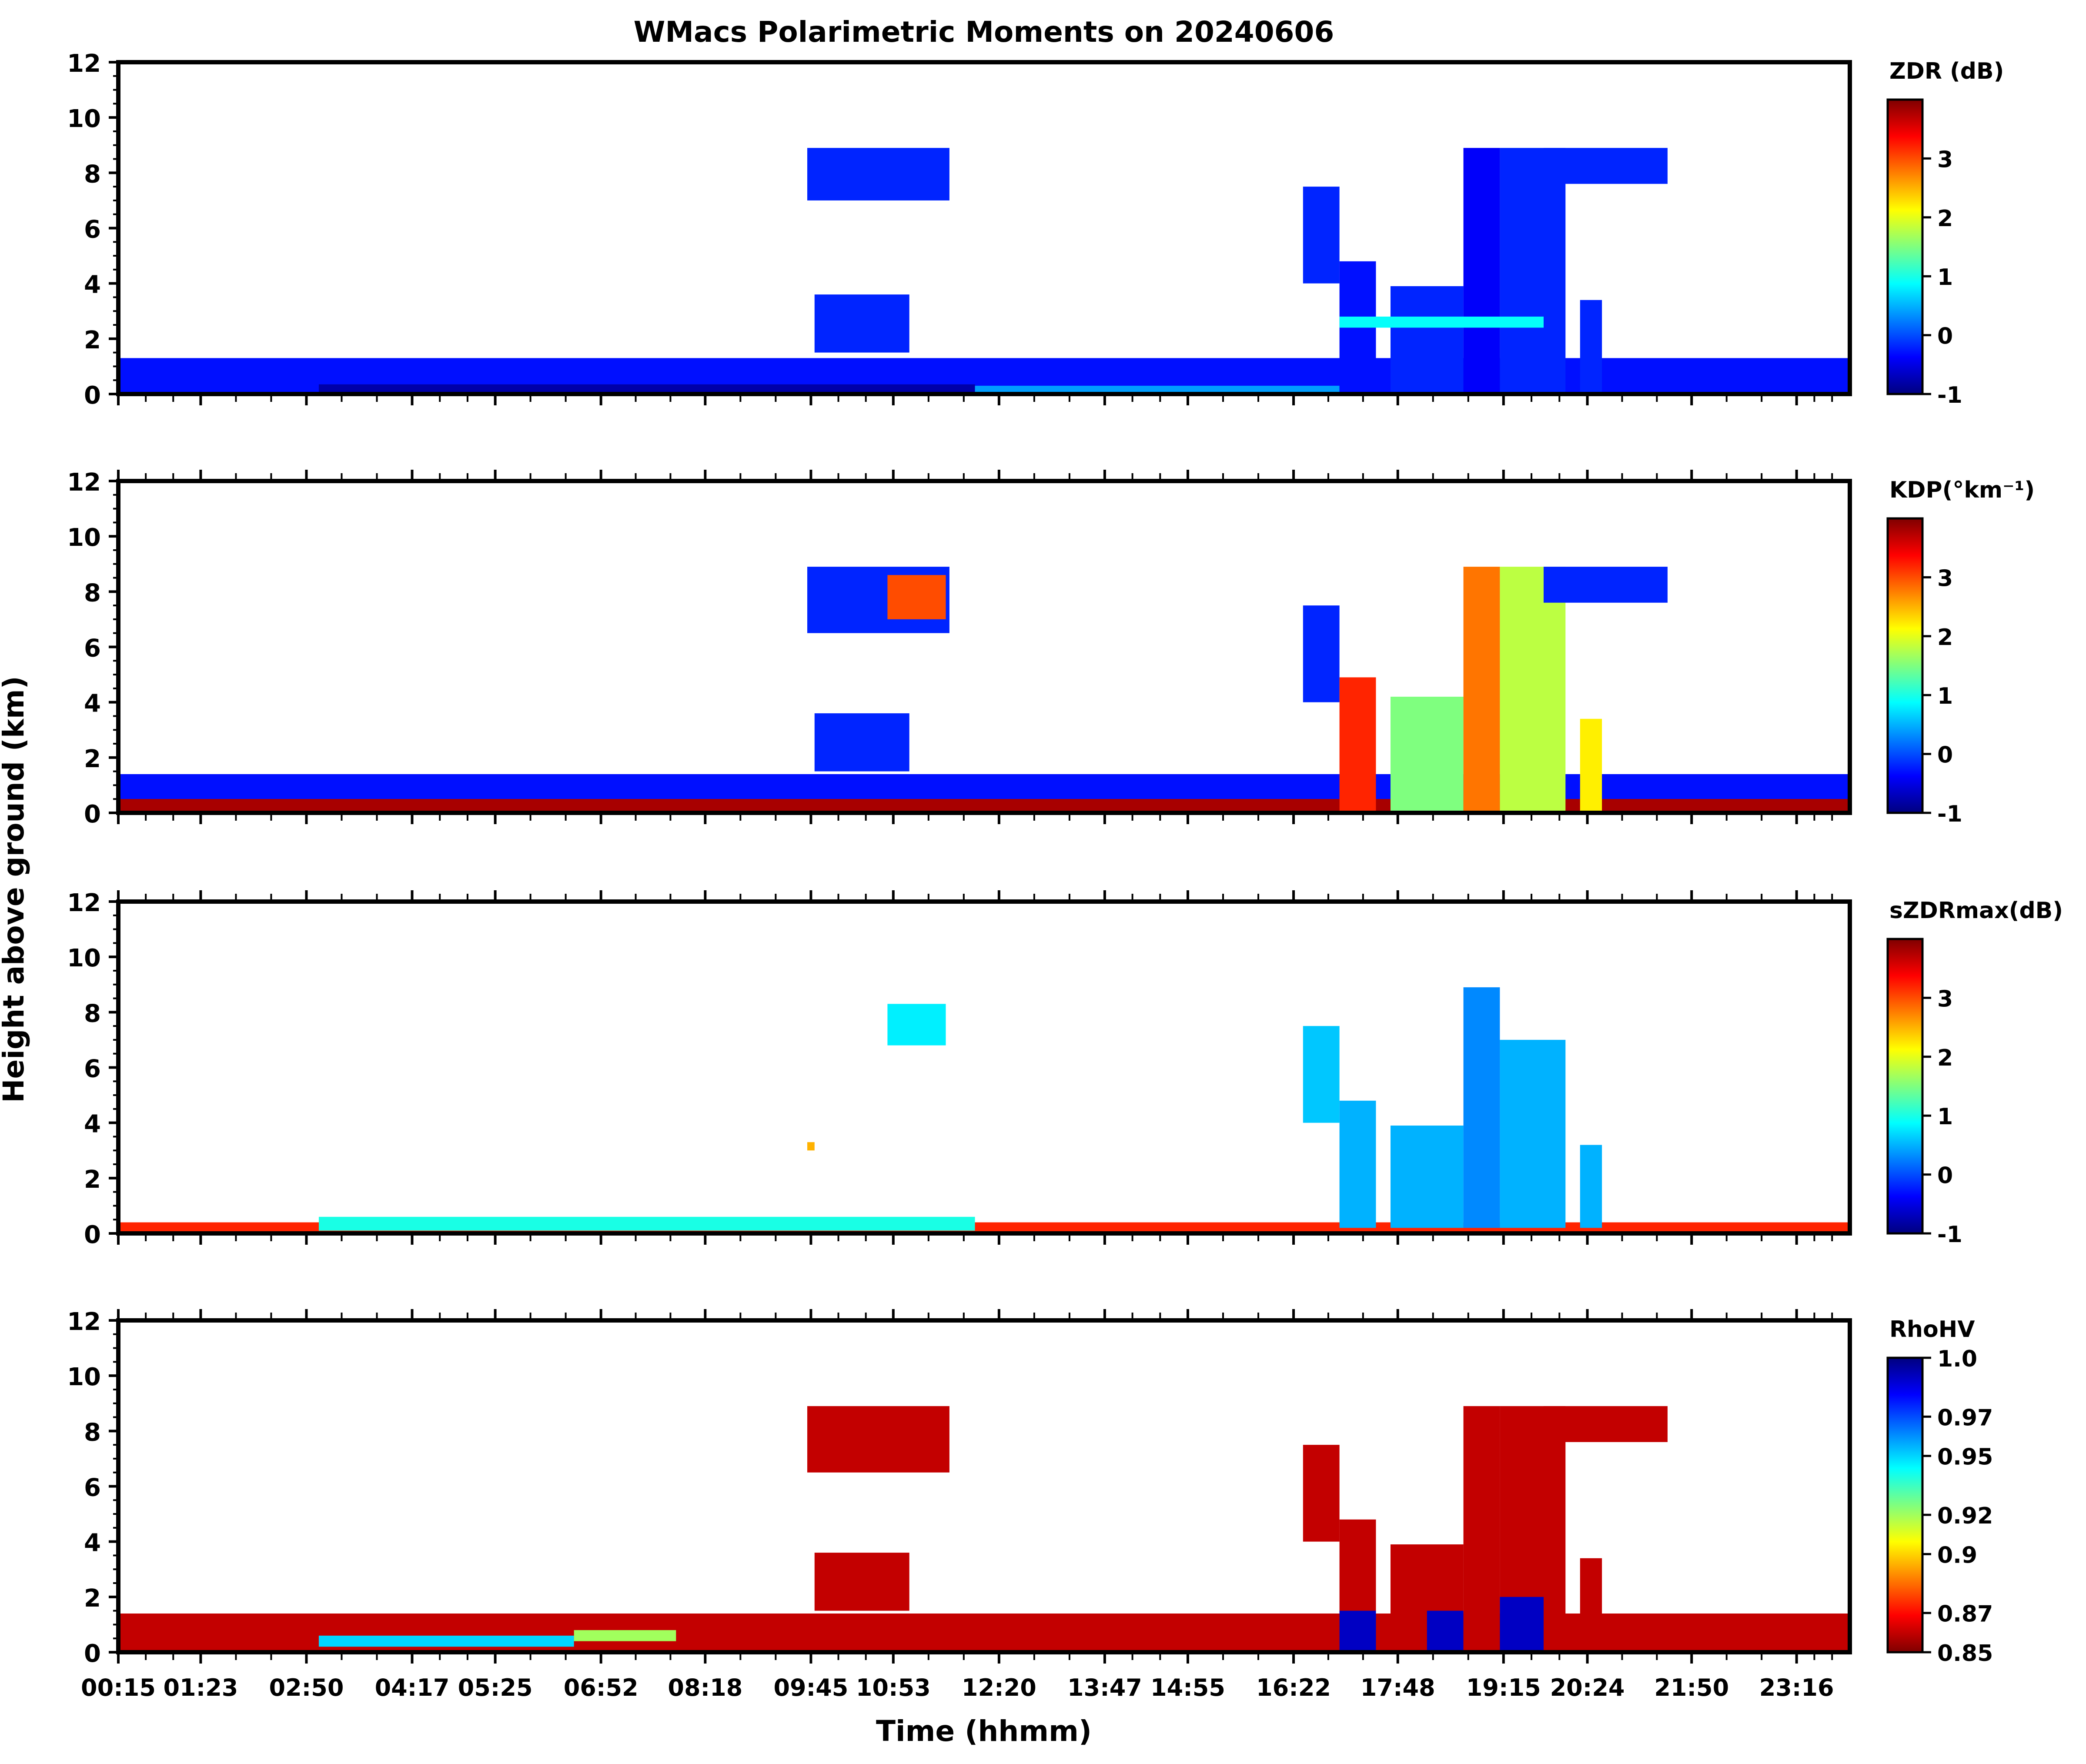 The height and width of the screenshot is (1764, 2086). Describe the element at coordinates (1947, 71) in the screenshot. I see `colorbar-label: ZDR (dB)` at that location.